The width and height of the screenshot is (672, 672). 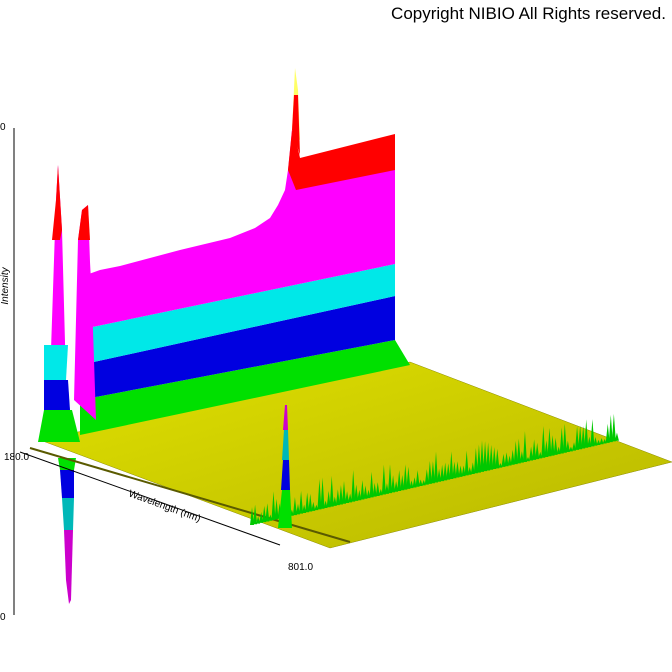 What do you see at coordinates (236, 314) in the screenshot?
I see `band-cyan` at bounding box center [236, 314].